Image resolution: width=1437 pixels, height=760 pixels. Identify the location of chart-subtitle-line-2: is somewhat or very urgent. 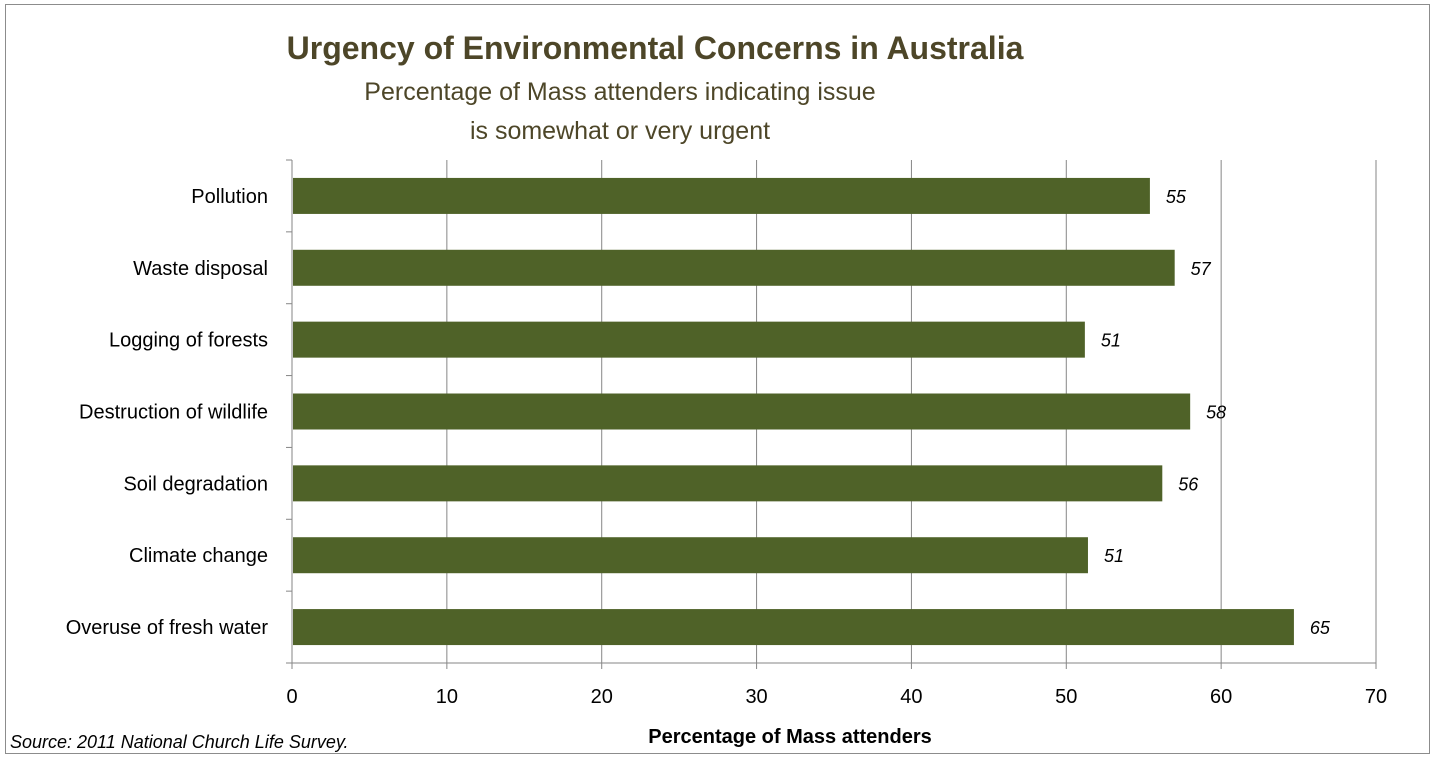
(620, 131).